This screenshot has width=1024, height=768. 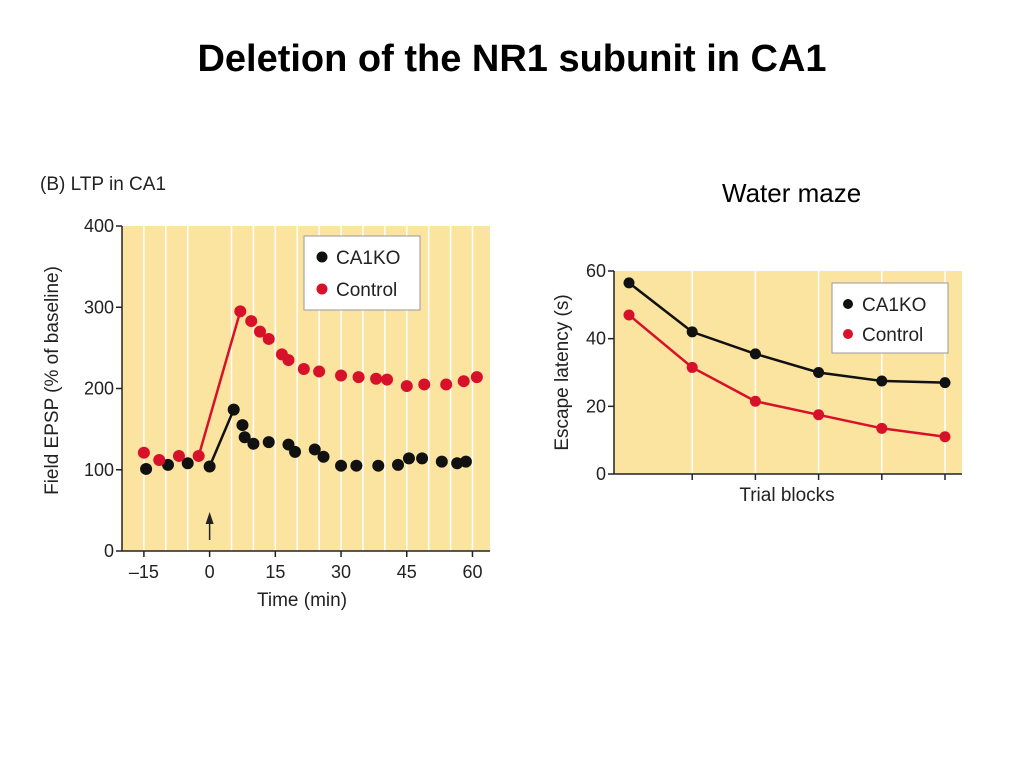 What do you see at coordinates (99, 226) in the screenshot?
I see `y-tick-label: 400` at bounding box center [99, 226].